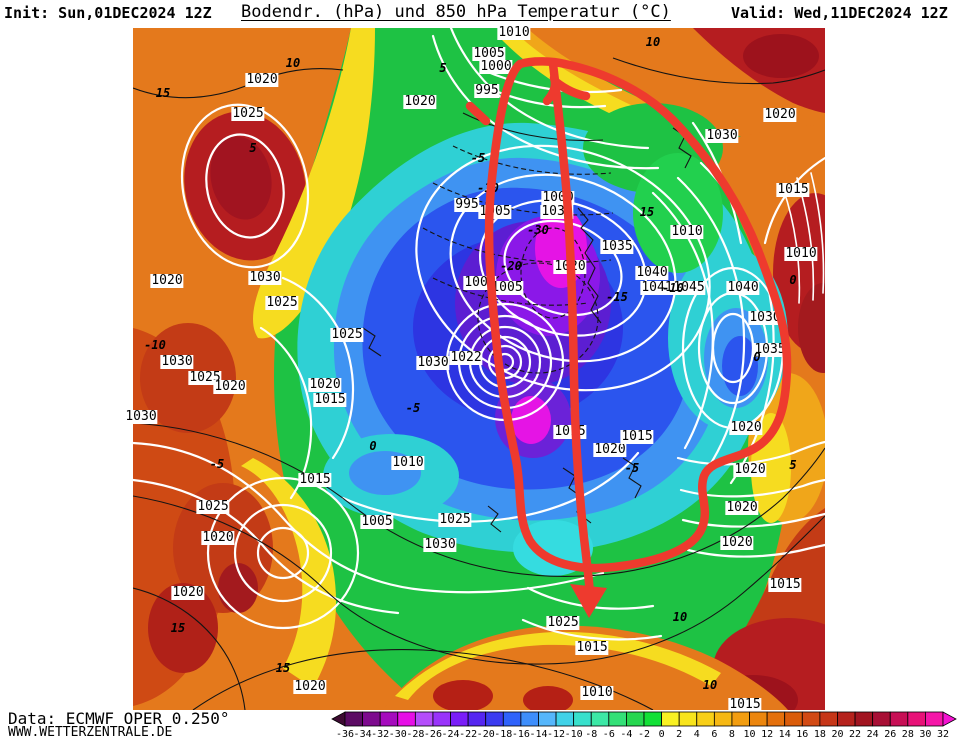  What do you see at coordinates (373, 446) in the screenshot?
I see `temperature-label: 0` at bounding box center [373, 446].